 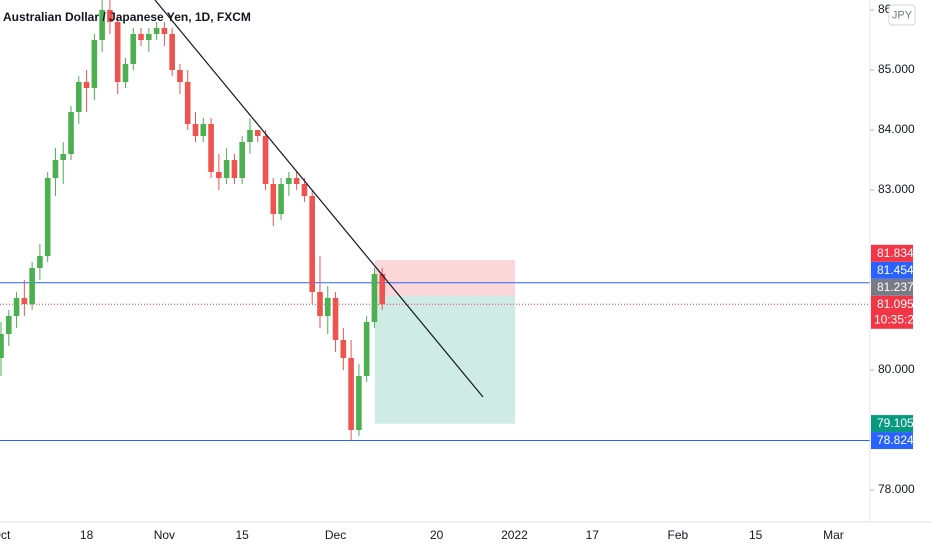 What do you see at coordinates (895, 304) in the screenshot?
I see `price-label: 81.095` at bounding box center [895, 304].